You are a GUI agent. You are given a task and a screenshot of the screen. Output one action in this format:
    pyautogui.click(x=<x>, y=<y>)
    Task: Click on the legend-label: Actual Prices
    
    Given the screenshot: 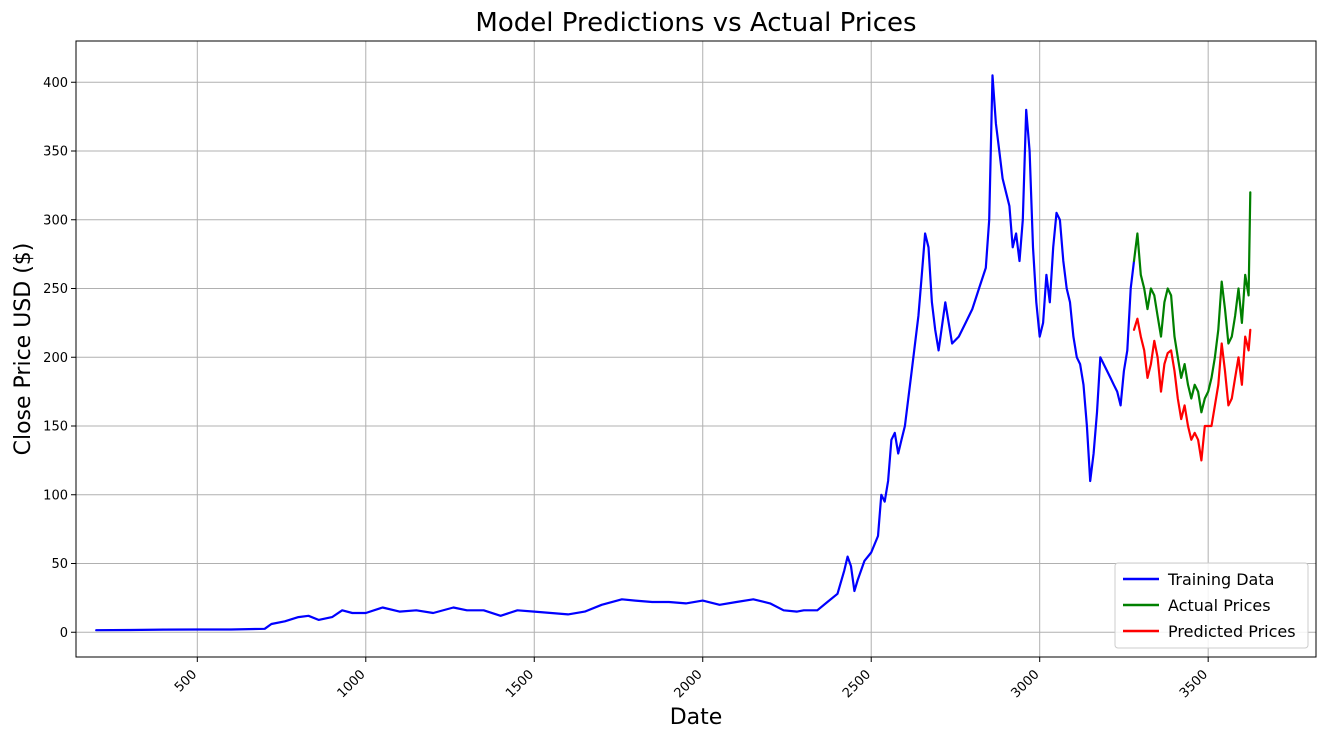 What is the action you would take?
    pyautogui.click(x=1219, y=605)
    